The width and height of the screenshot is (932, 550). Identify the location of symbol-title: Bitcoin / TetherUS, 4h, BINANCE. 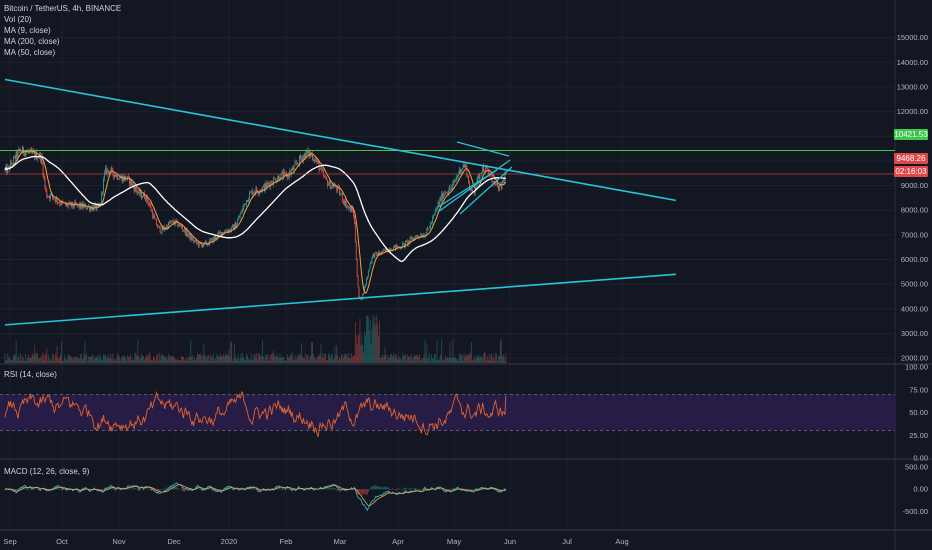
(63, 8).